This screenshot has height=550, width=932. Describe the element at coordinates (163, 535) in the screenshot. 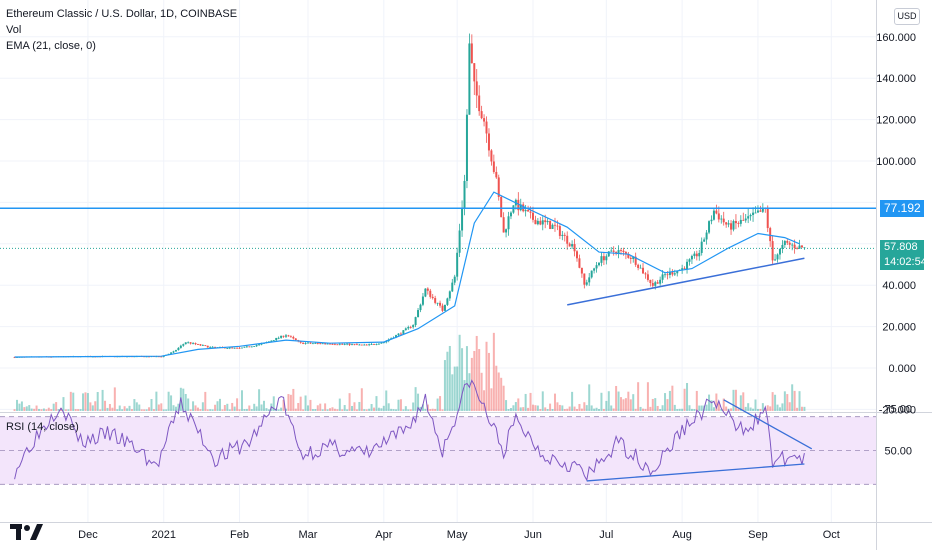

I see `time-tick-label: 2021` at that location.